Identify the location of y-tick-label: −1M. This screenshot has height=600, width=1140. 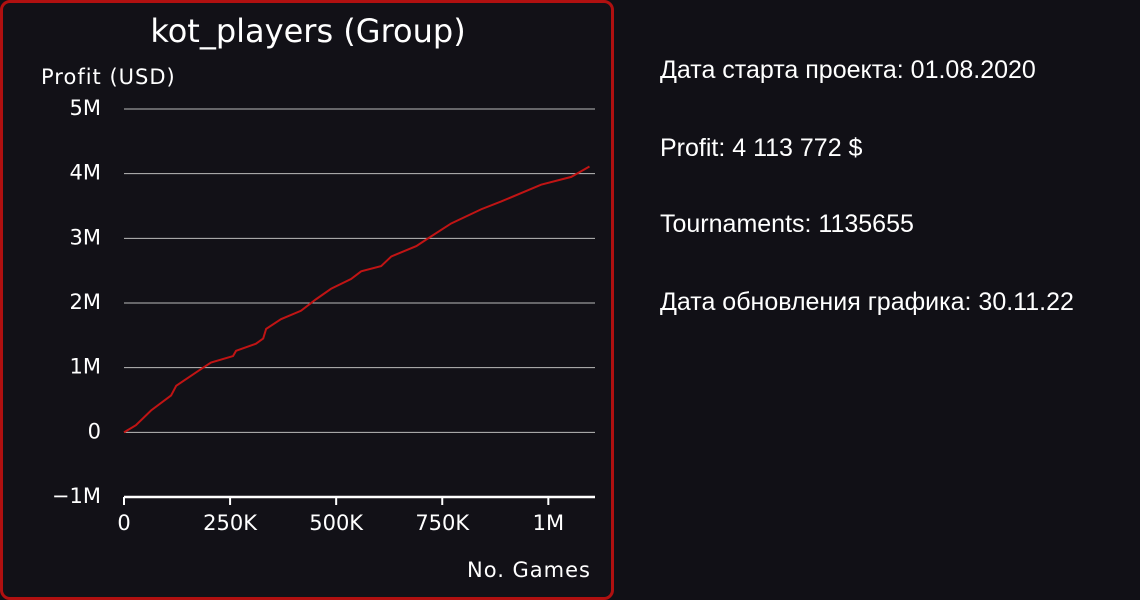
(76, 496).